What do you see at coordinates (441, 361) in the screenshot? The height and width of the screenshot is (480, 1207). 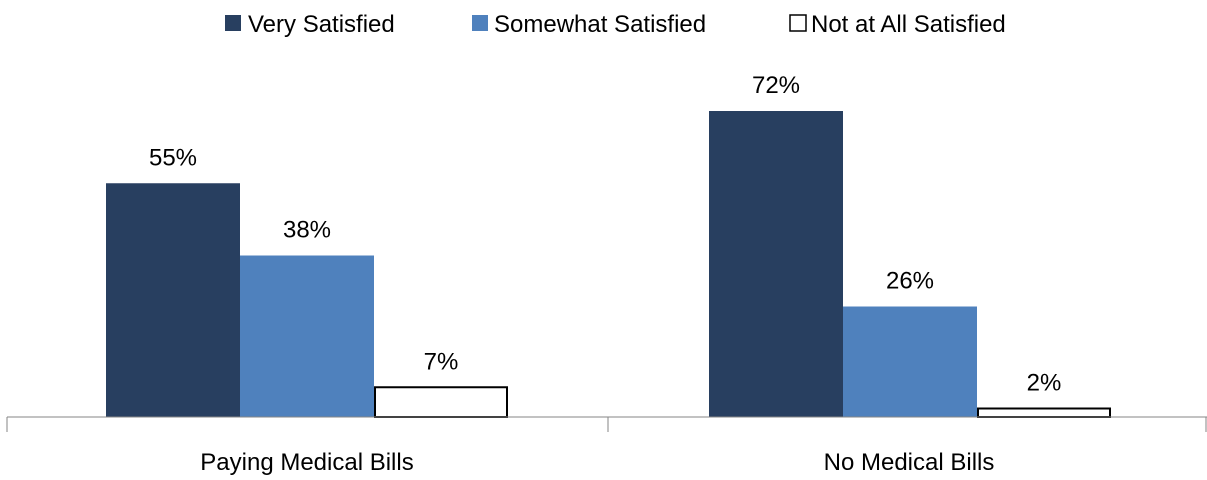 I see `data-label-not-at-all-satisfied-paying-medical-bills: 7%` at bounding box center [441, 361].